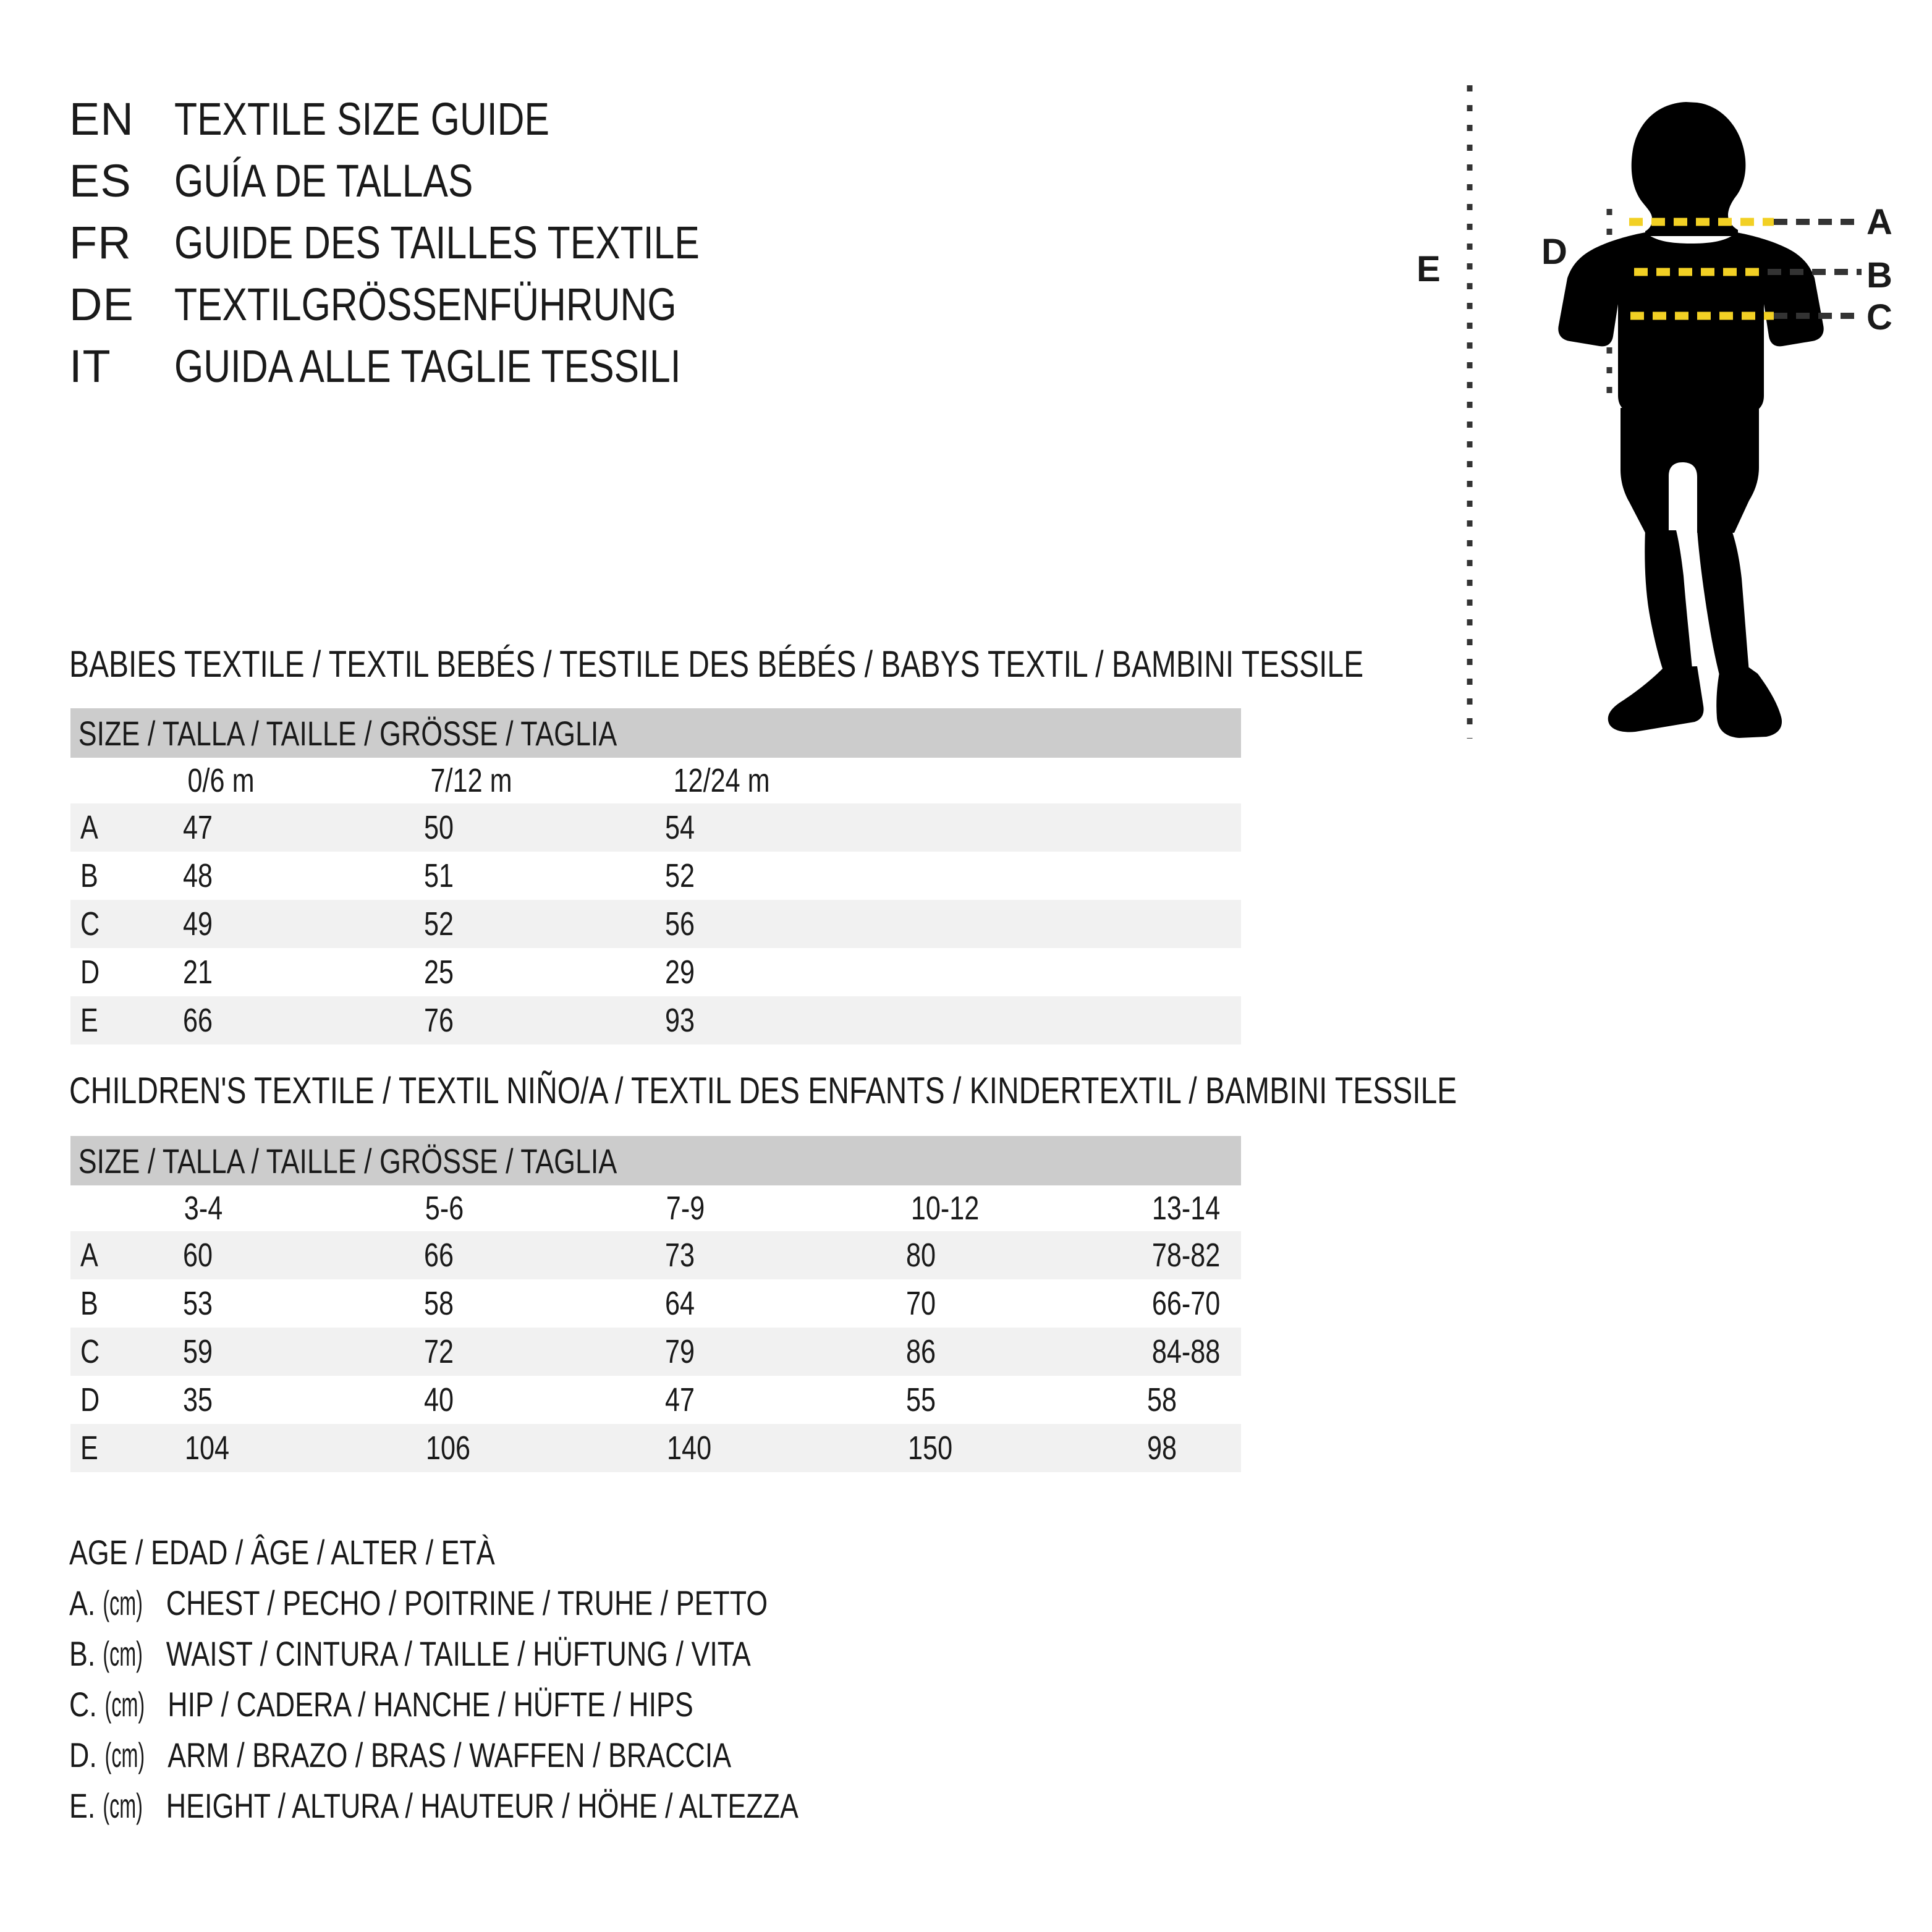  What do you see at coordinates (449, 1754) in the screenshot?
I see `legend-text: ARM / BRAZO / BRAS / WAFFEN / BRACCIA` at bounding box center [449, 1754].